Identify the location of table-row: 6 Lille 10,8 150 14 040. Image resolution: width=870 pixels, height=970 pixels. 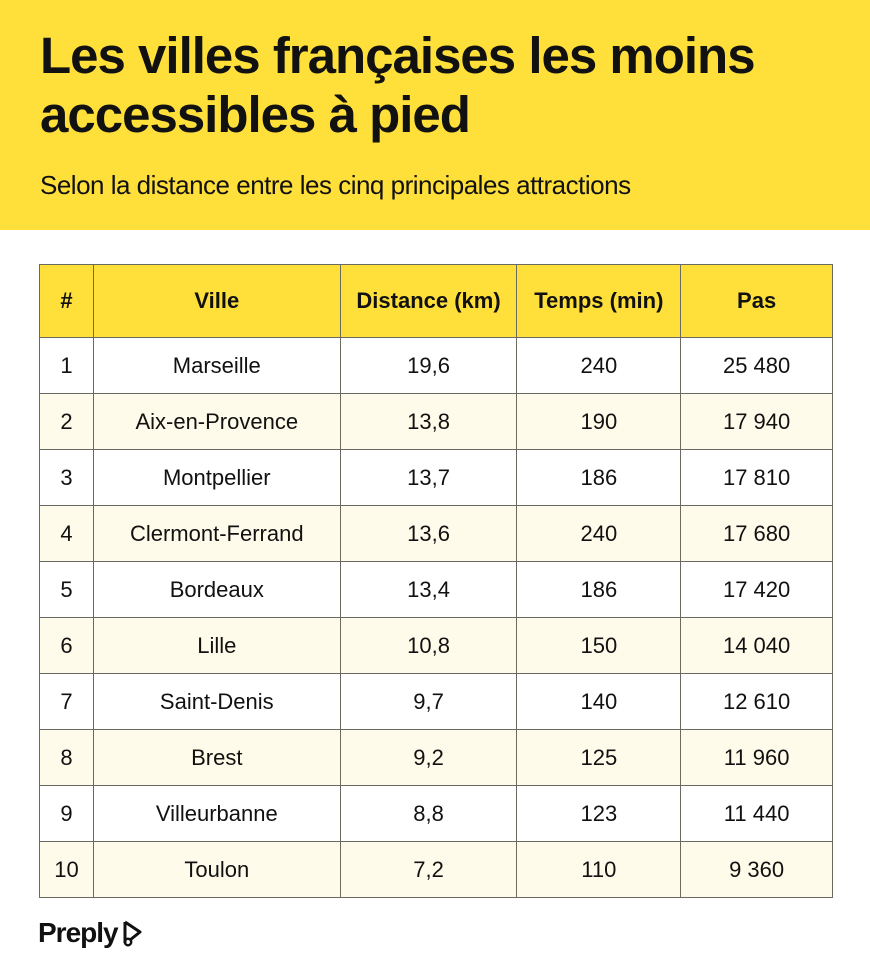
(436, 645).